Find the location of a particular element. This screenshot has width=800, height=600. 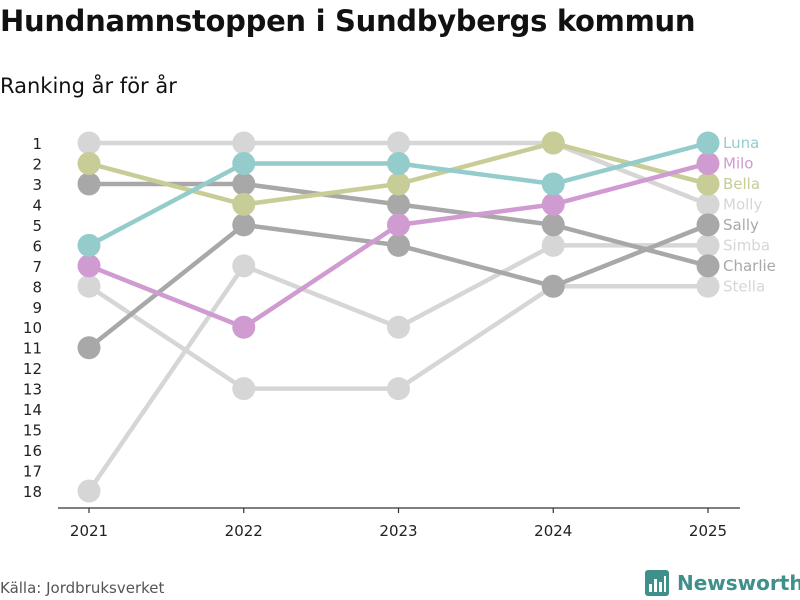

y-tick-label: 11 is located at coordinates (32, 349).